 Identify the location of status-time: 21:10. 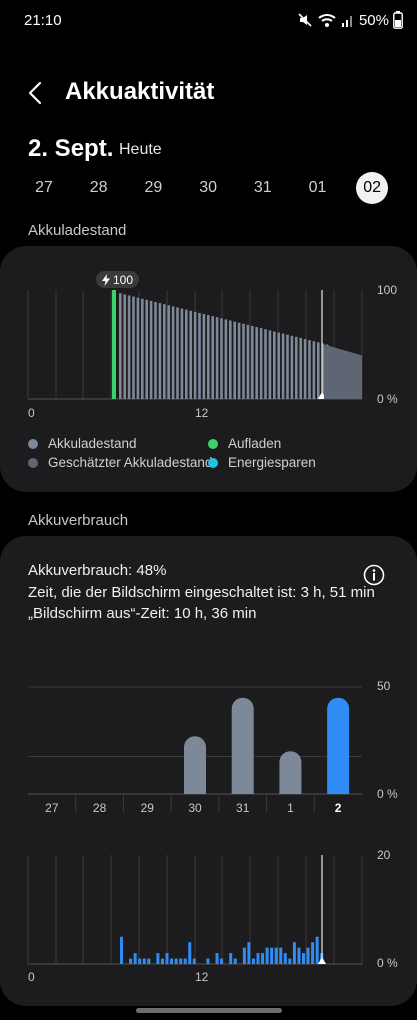
(43, 20).